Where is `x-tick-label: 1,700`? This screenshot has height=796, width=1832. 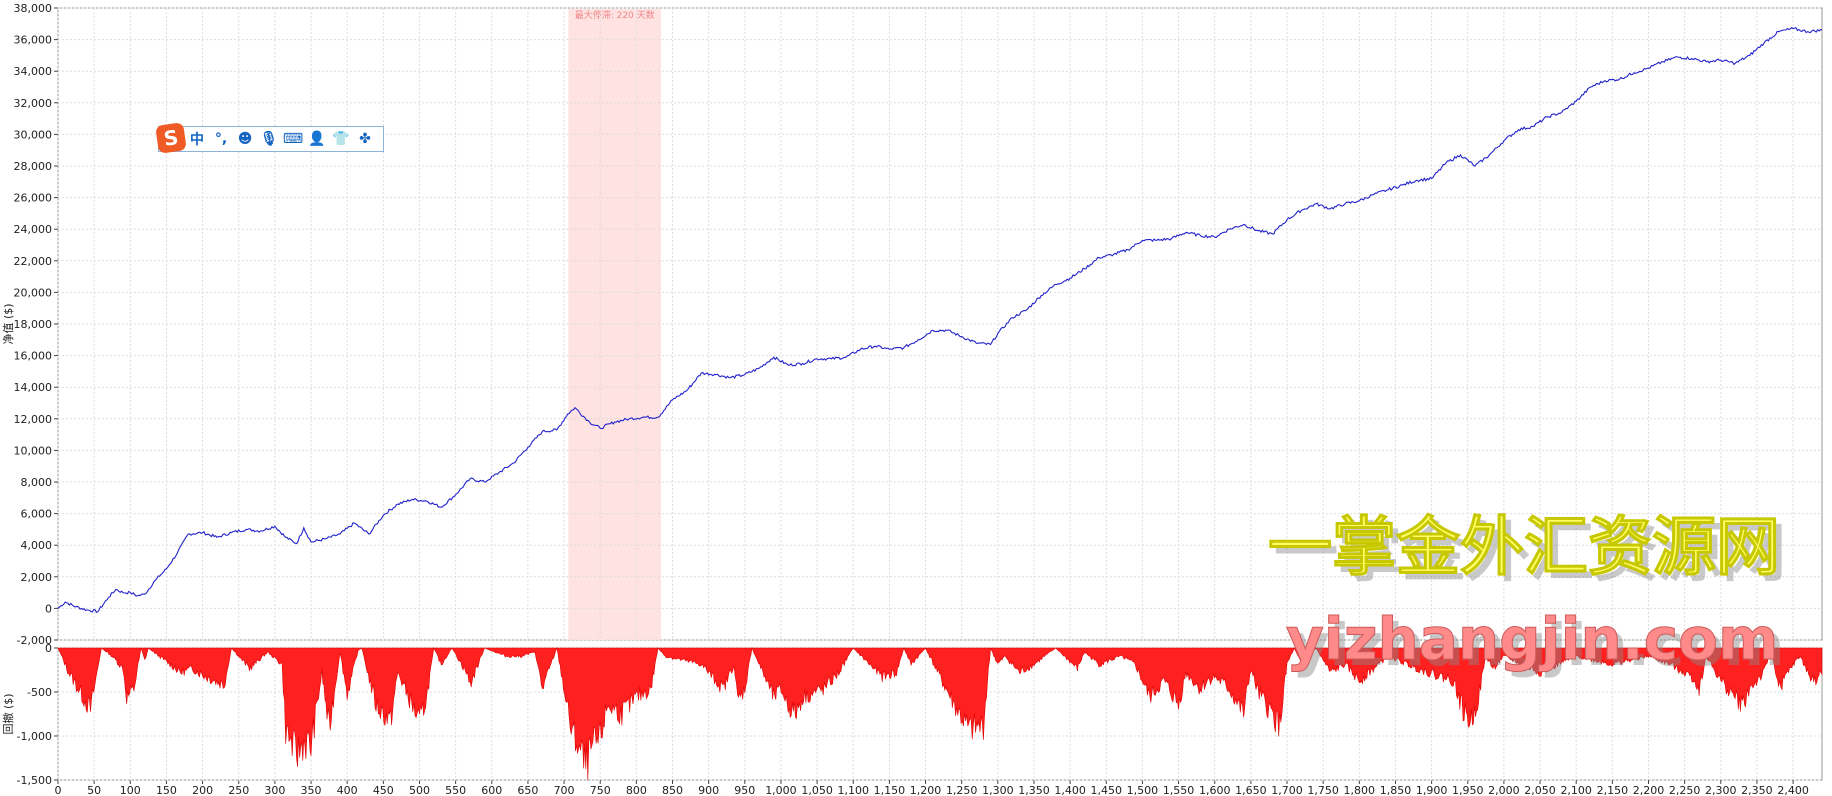 x-tick-label: 1,700 is located at coordinates (1287, 790).